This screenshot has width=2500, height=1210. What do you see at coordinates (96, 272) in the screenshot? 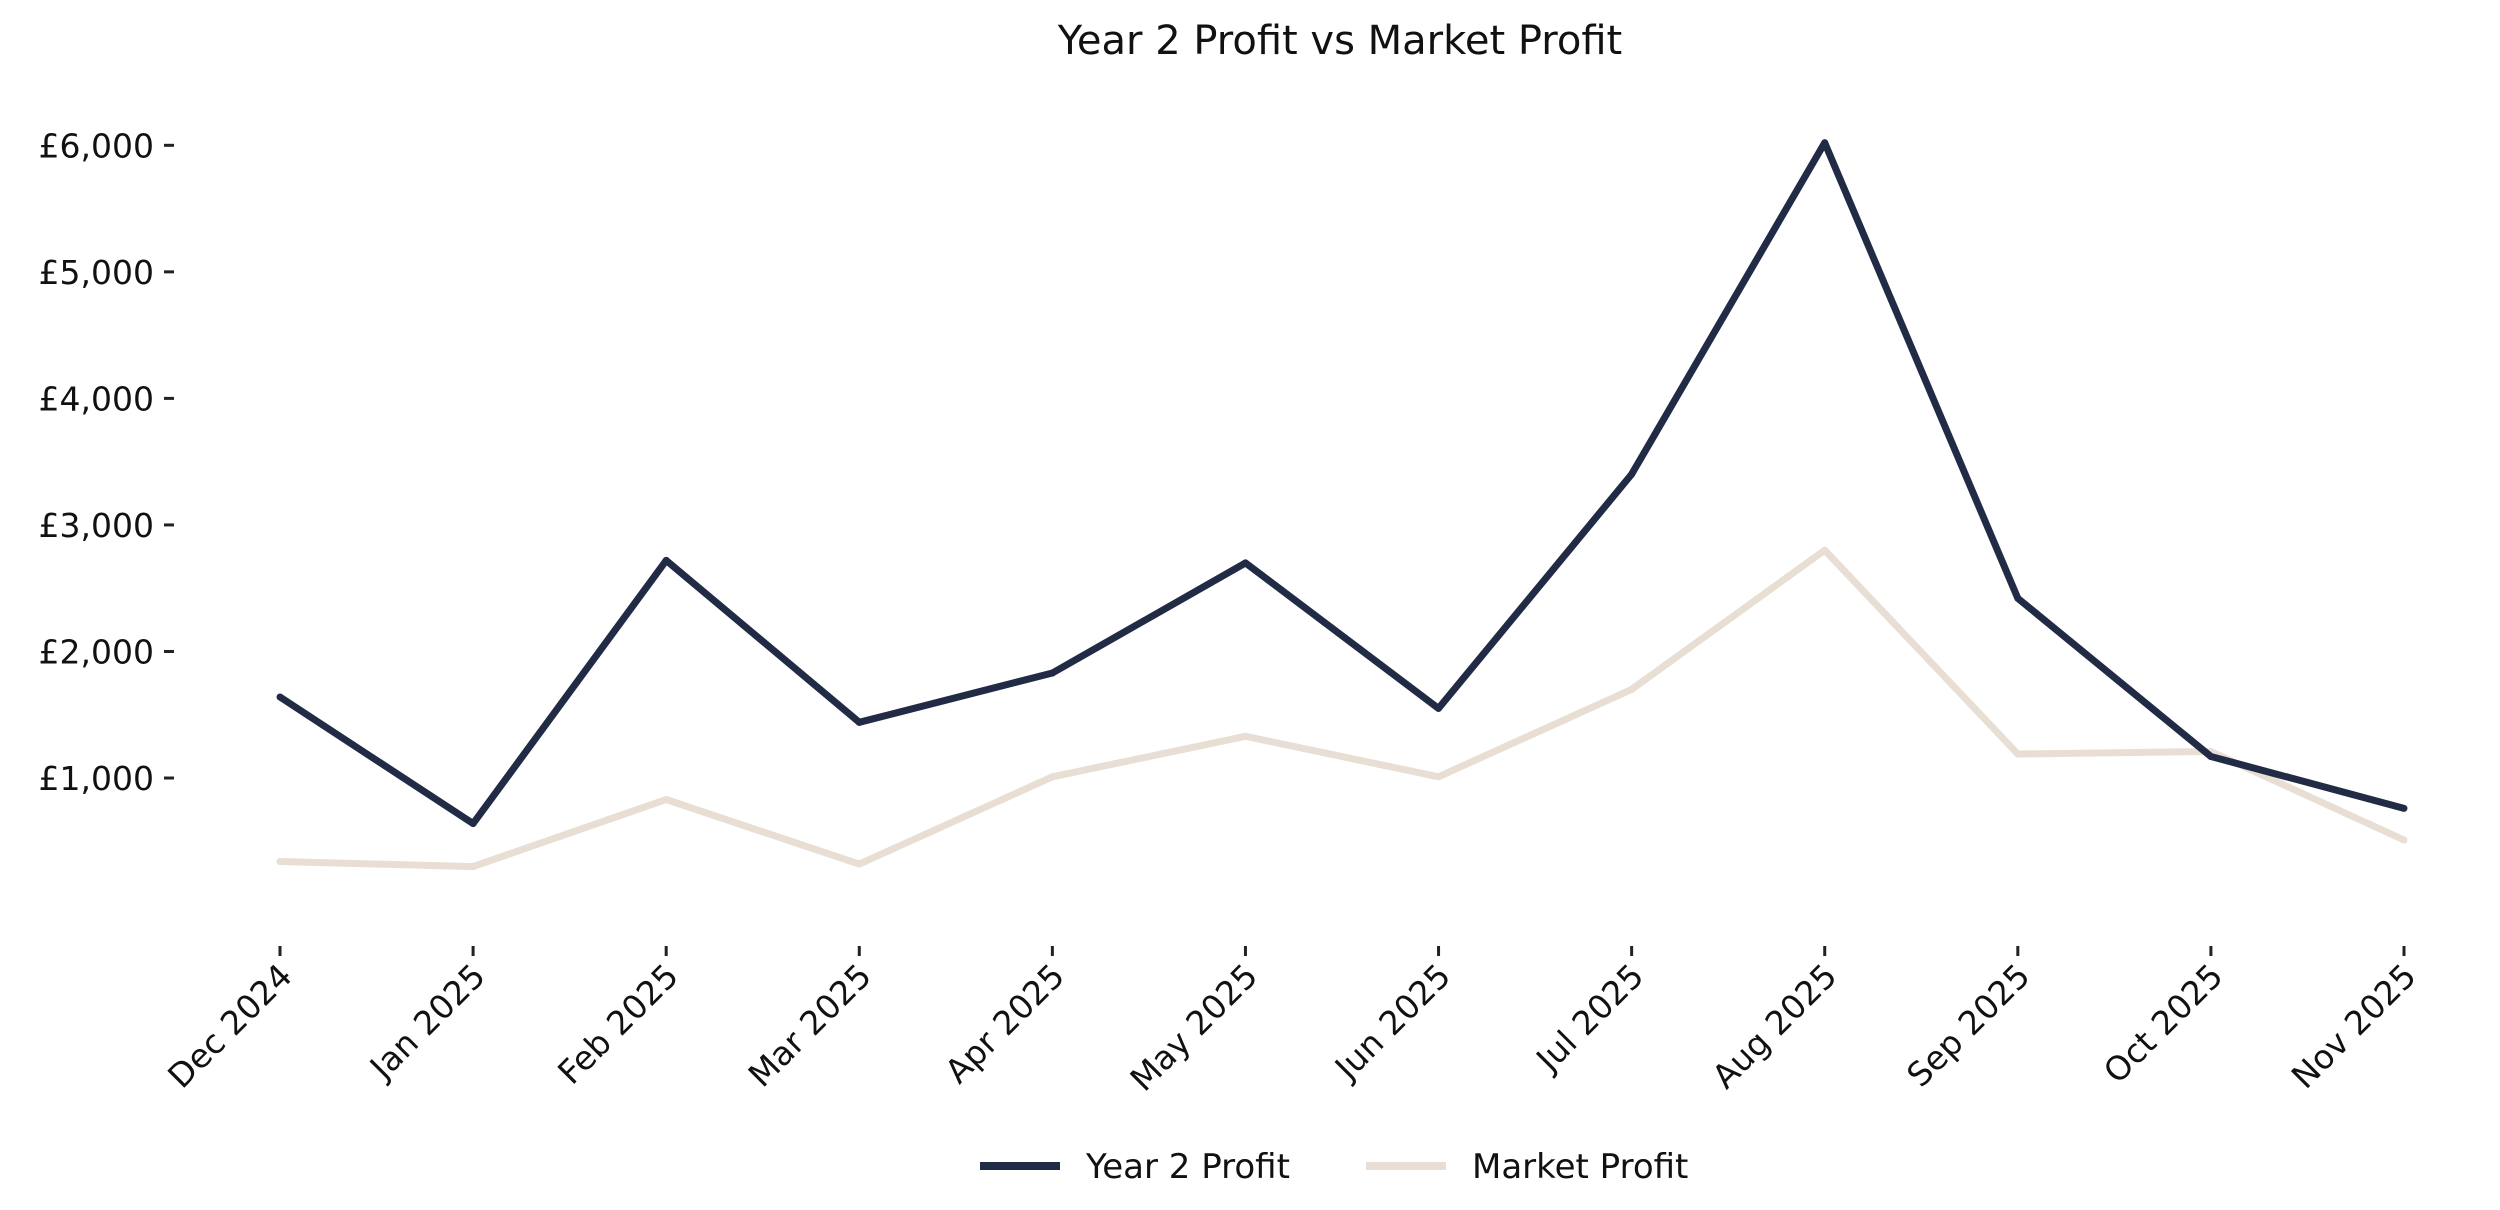
I see `y-tick-label: £5,000` at bounding box center [96, 272].